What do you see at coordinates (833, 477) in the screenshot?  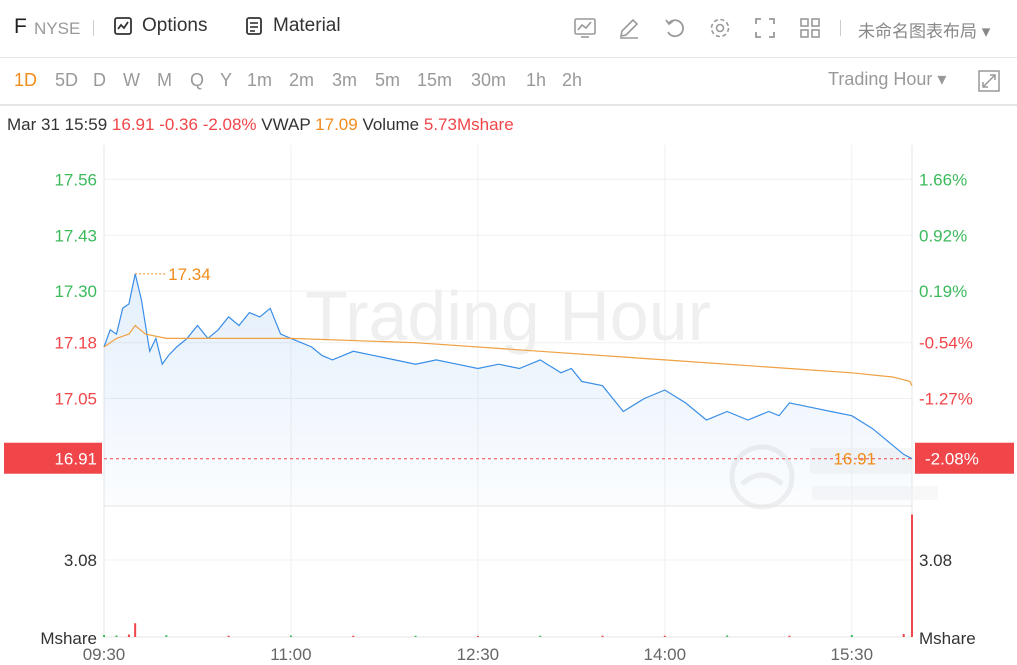 I see `tiger-trade-logo` at bounding box center [833, 477].